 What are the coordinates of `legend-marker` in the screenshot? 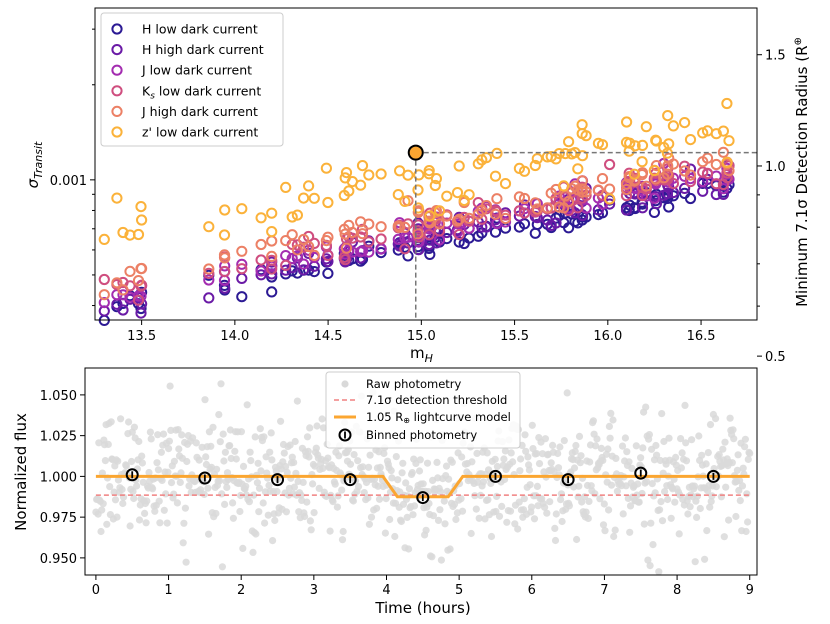 It's located at (117, 91).